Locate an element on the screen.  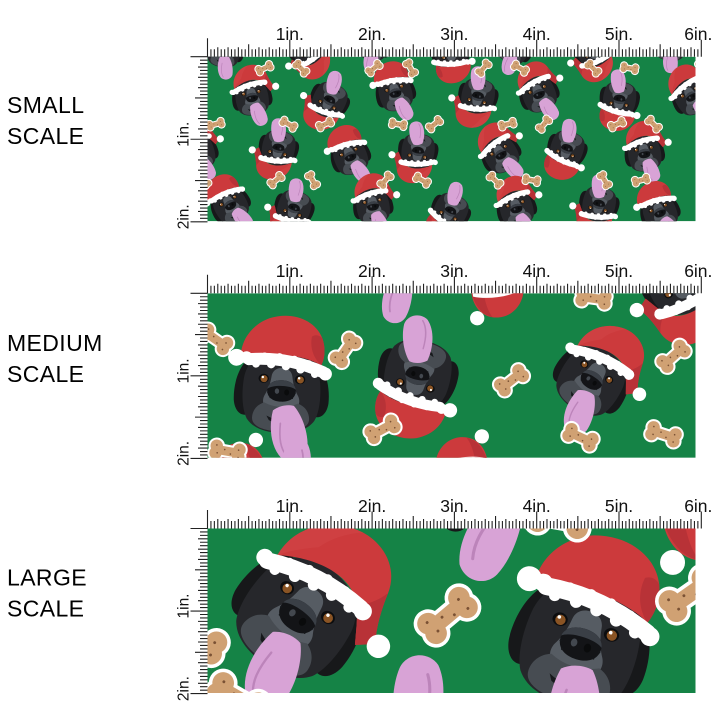
svg-text: SMALL is located at coordinates (45, 105).